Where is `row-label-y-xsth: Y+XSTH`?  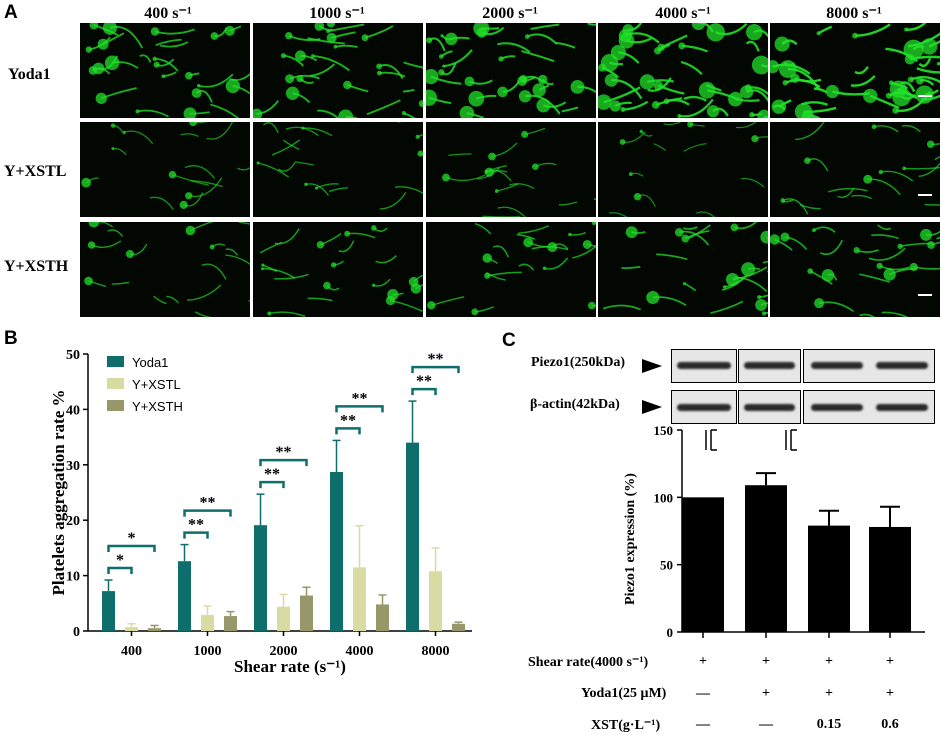 row-label-y-xsth: Y+XSTH is located at coordinates (36, 266).